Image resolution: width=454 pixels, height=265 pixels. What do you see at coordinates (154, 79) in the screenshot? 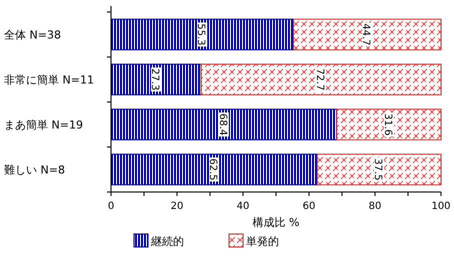
I see `data-label: 27.3` at bounding box center [154, 79].